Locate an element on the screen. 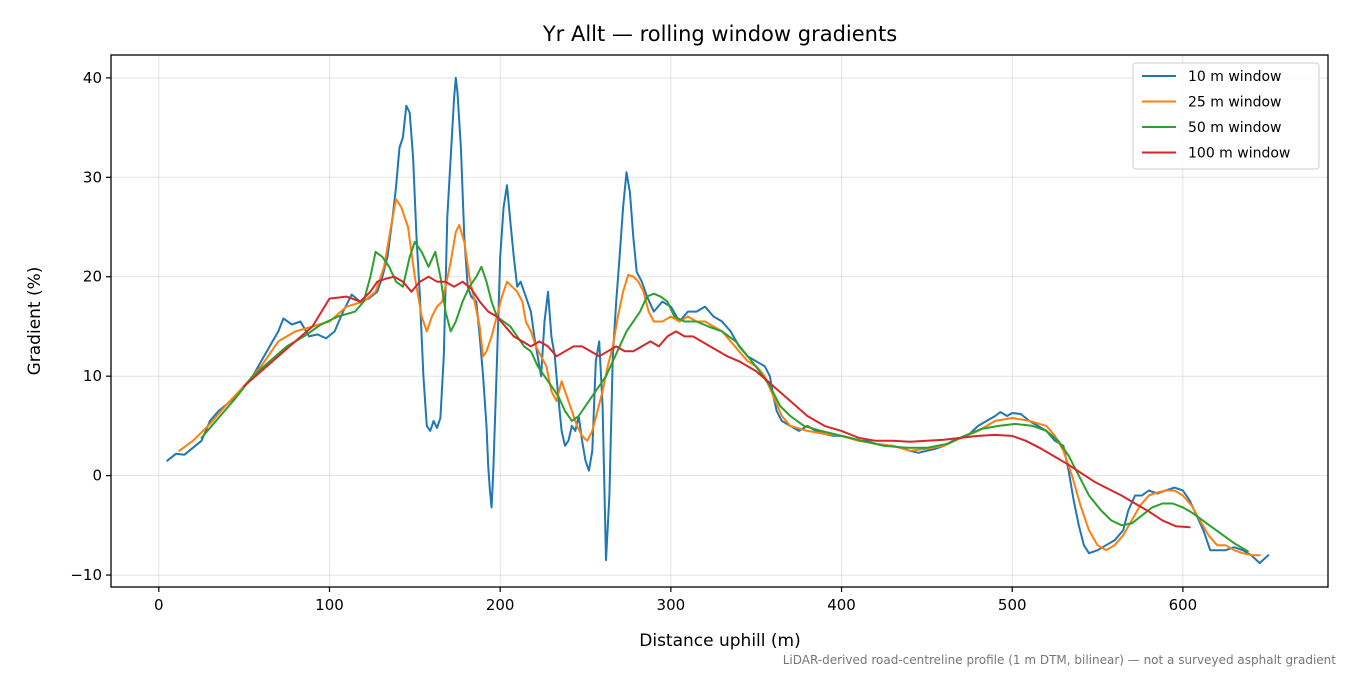 The height and width of the screenshot is (675, 1350). x-tick-label: 400 is located at coordinates (841, 605).